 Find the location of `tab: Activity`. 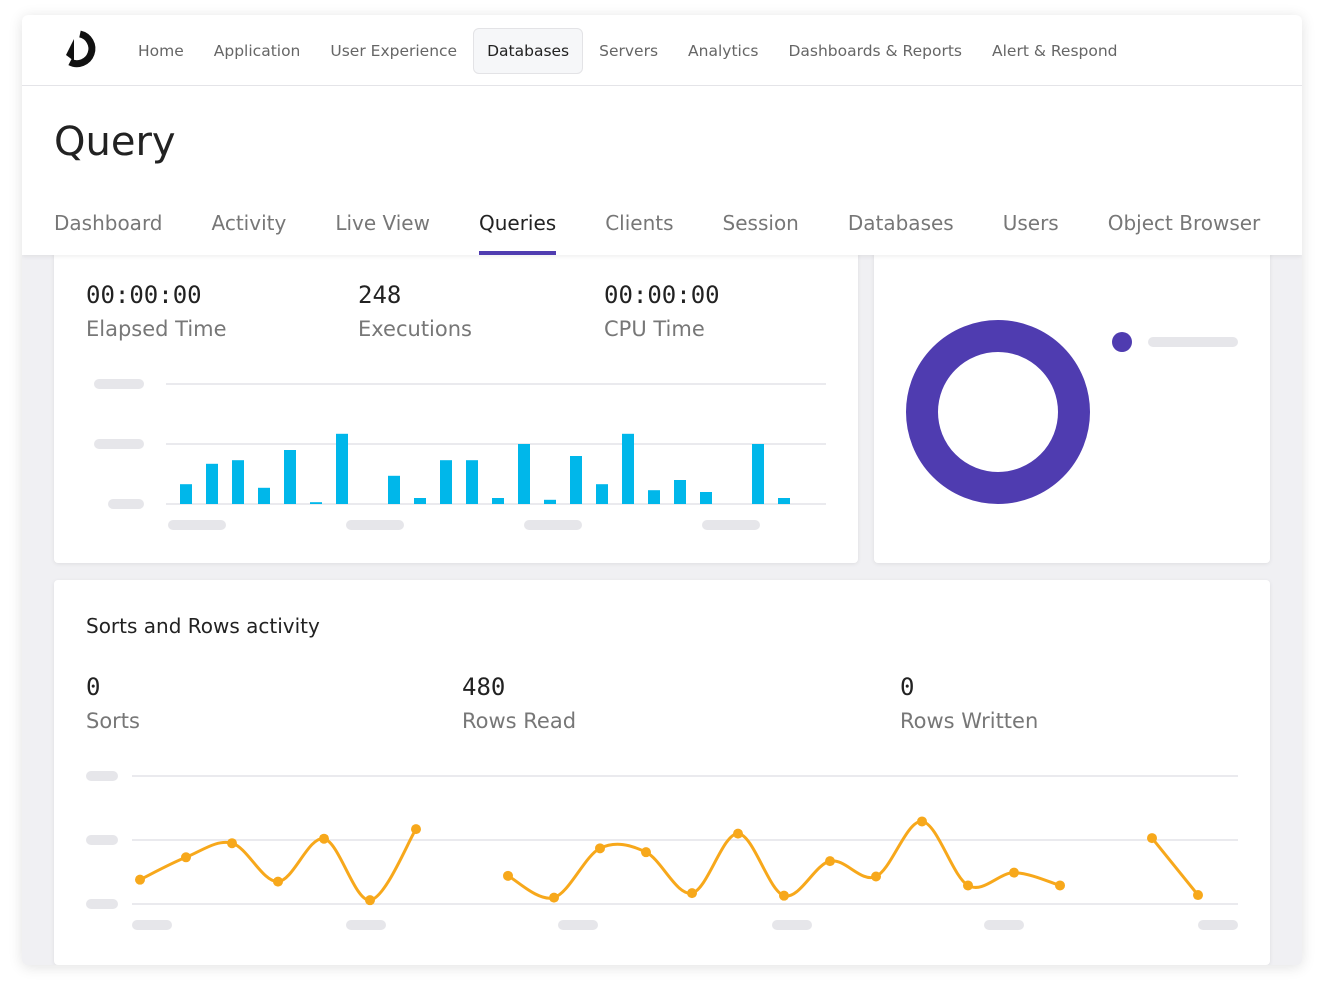

tab: Activity is located at coordinates (249, 223).